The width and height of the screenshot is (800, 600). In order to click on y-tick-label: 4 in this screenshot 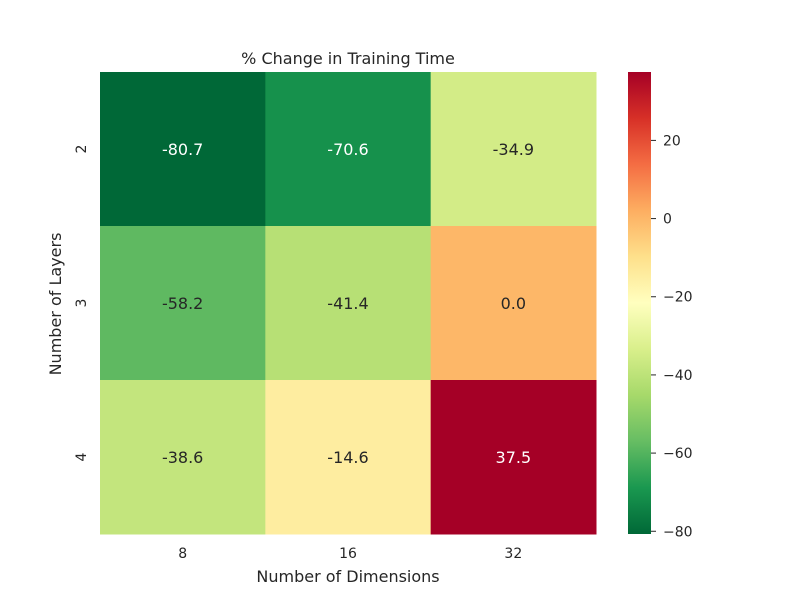, I will do `click(82, 456)`.